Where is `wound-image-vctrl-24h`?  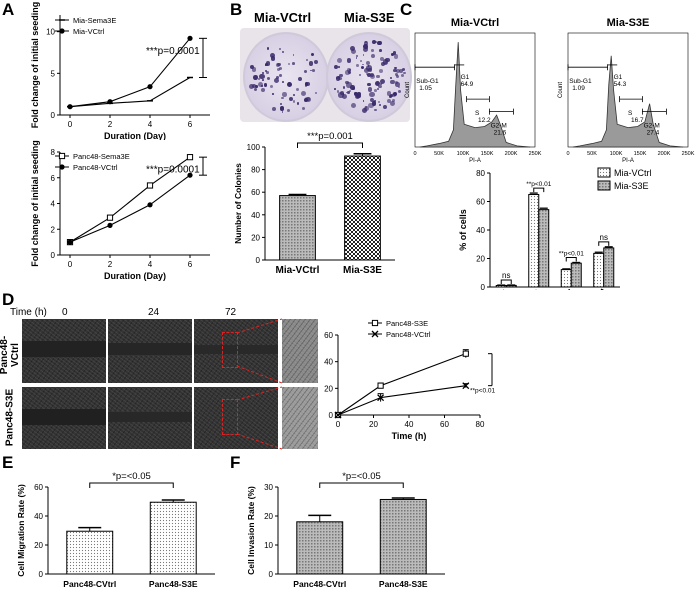 wound-image-vctrl-24h is located at coordinates (150, 351).